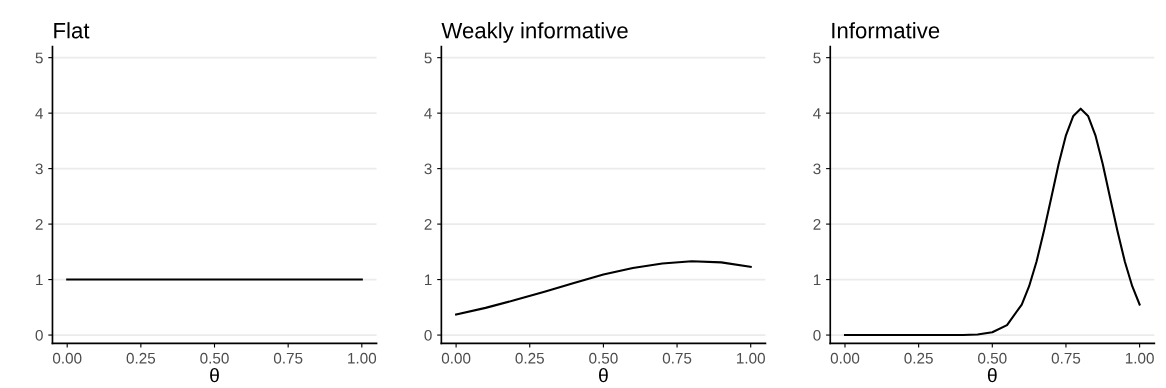 The image size is (1166, 388). I want to click on chart-title: Flat, so click(72, 30).